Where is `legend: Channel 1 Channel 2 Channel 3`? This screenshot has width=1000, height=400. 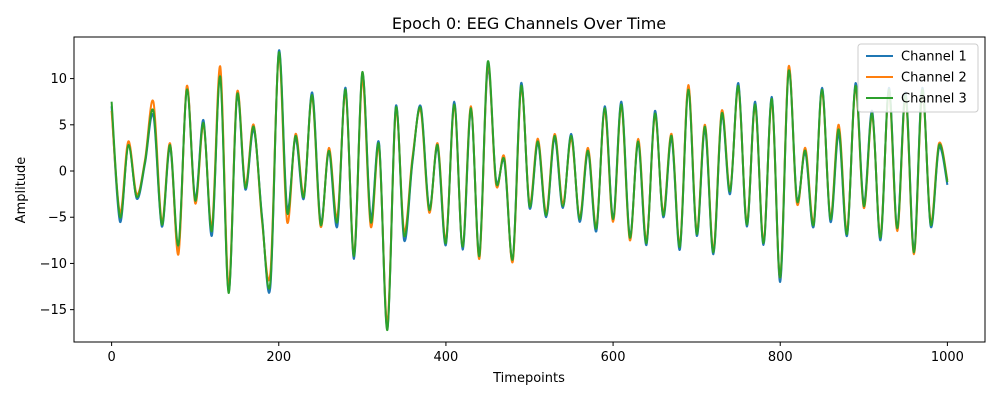
legend: Channel 1 Channel 2 Channel 3 is located at coordinates (918, 78).